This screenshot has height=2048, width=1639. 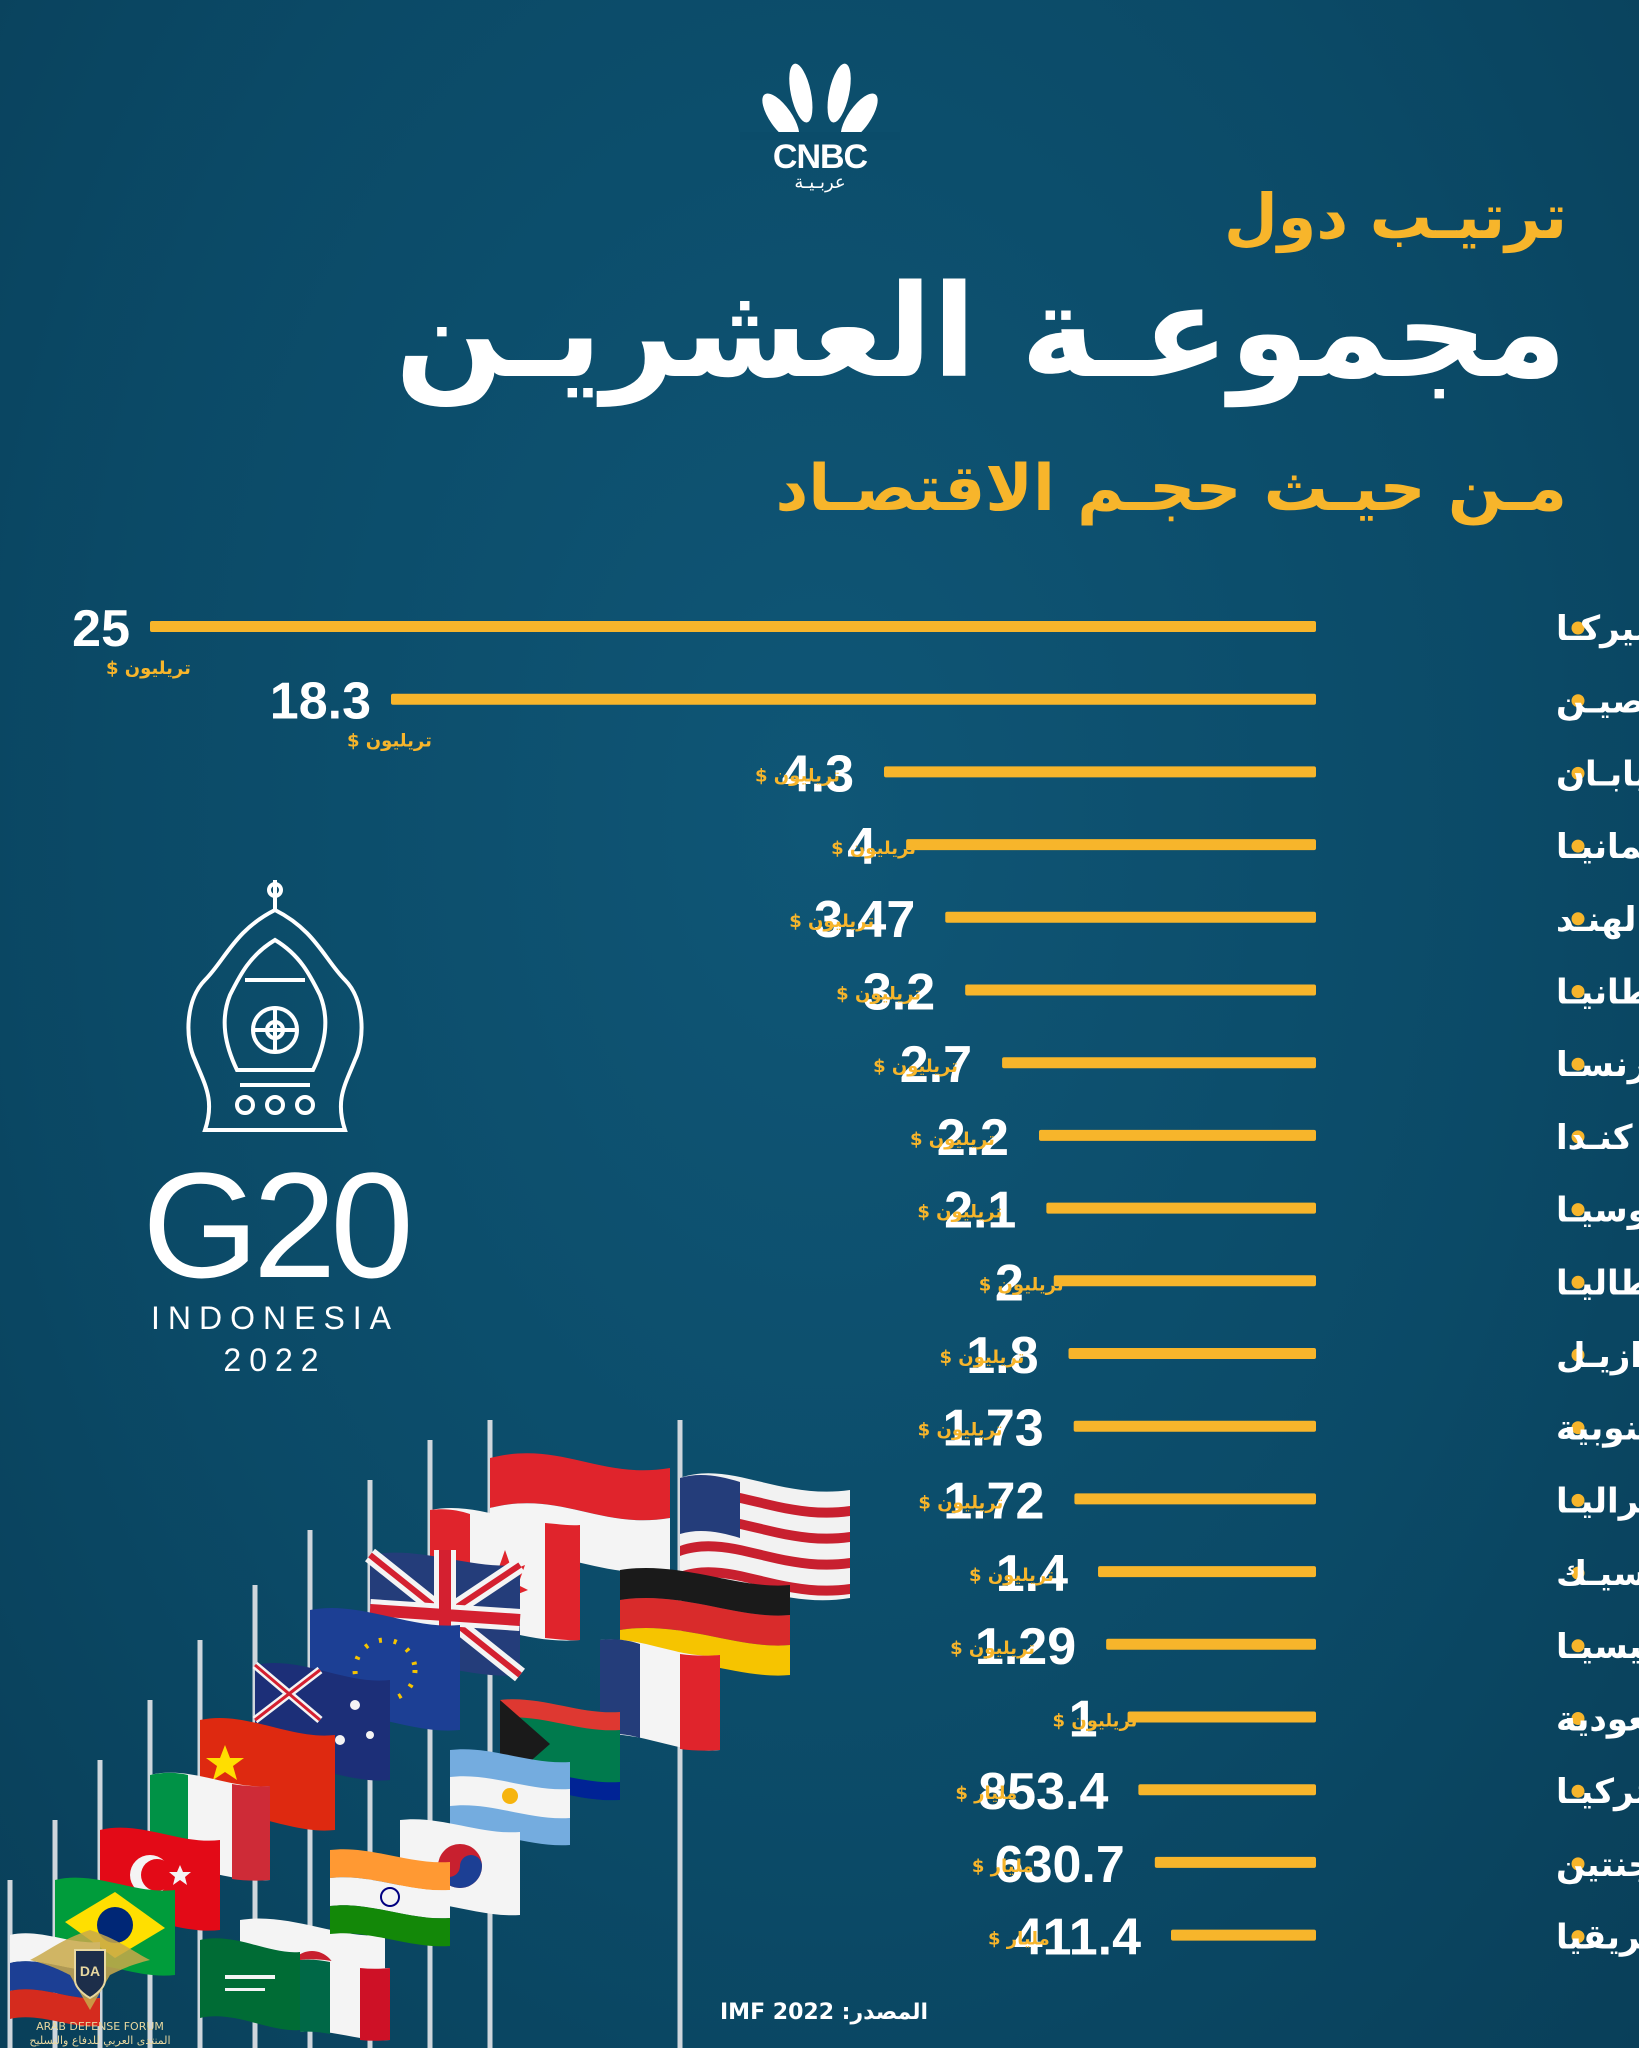 I want to click on shield-icon: DA, so click(x=90, y=1970).